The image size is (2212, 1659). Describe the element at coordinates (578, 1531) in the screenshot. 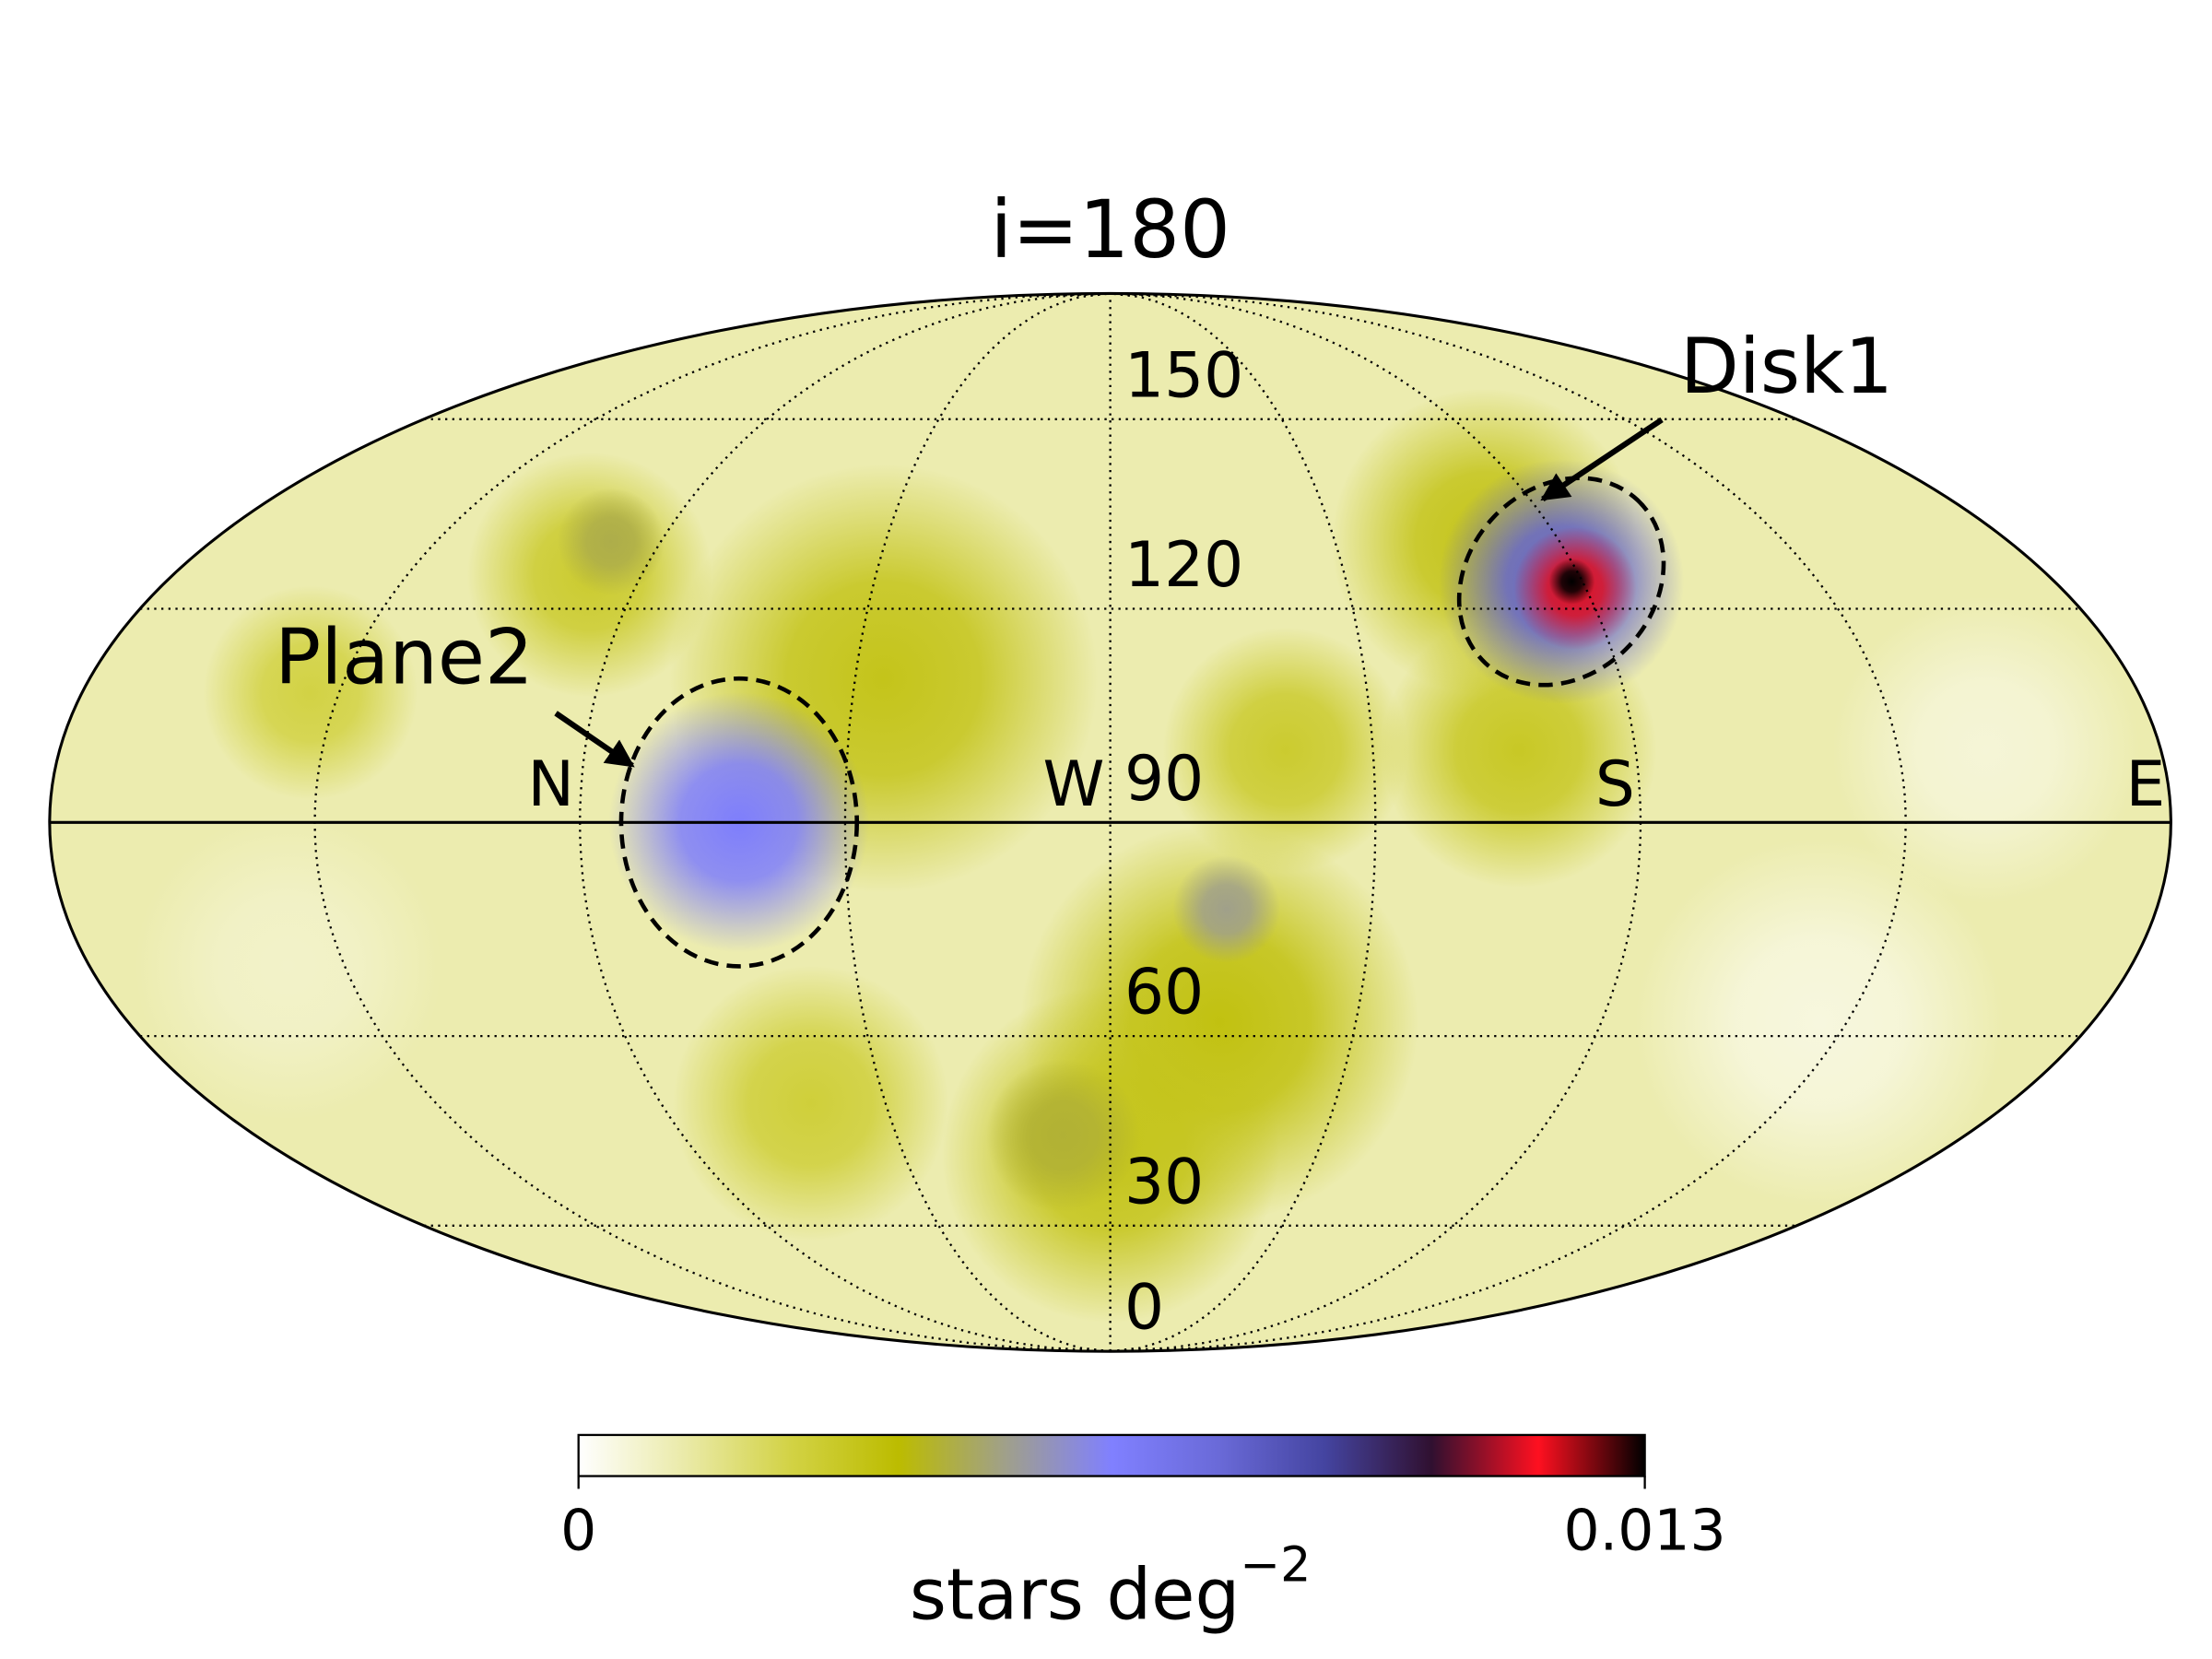

I see `colorbar-tick-label: 0` at that location.